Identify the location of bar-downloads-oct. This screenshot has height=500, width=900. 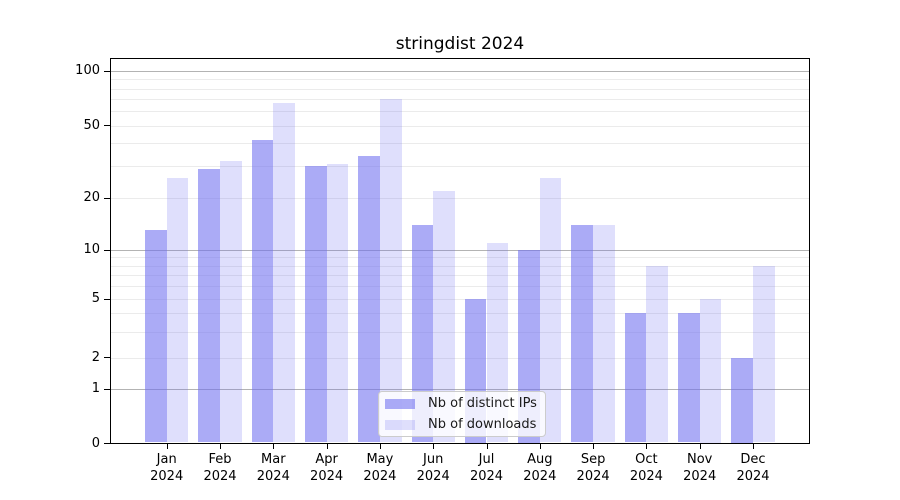
(657, 354).